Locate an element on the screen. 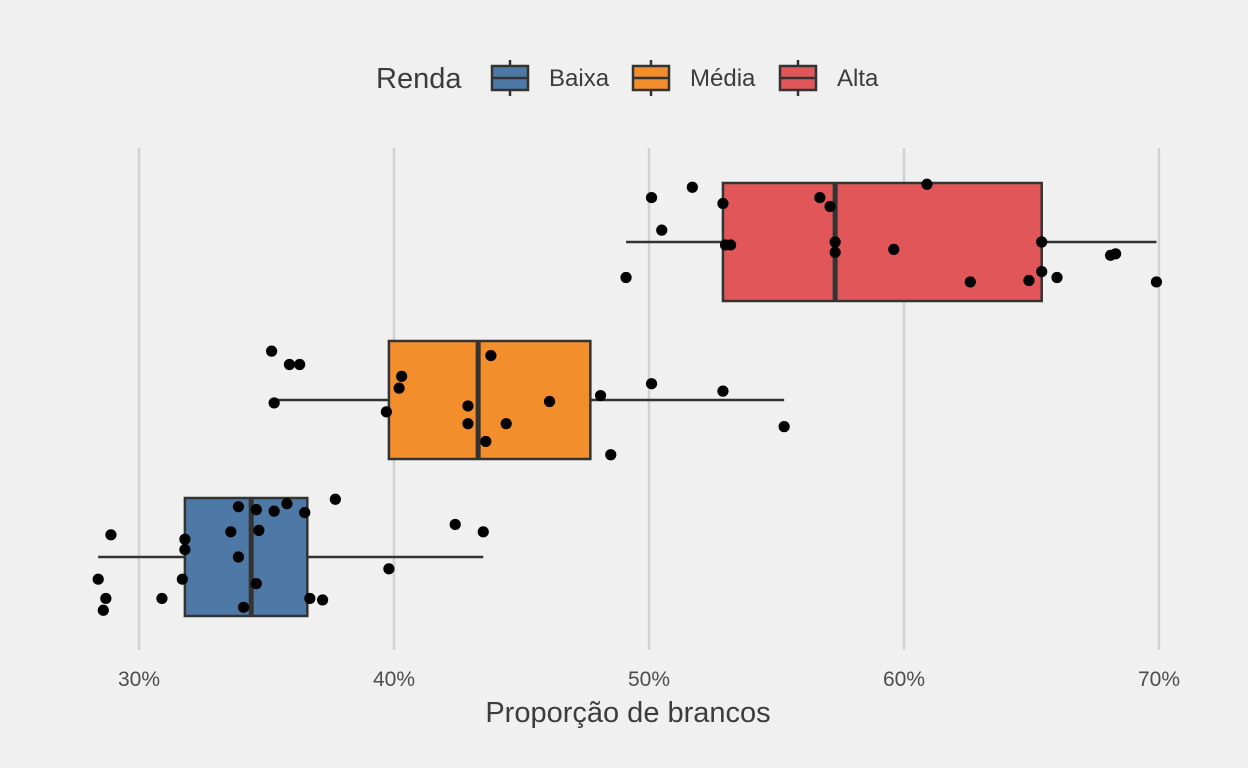 This screenshot has height=768, width=1248. legend-item-baixa: Baixa is located at coordinates (550, 78).